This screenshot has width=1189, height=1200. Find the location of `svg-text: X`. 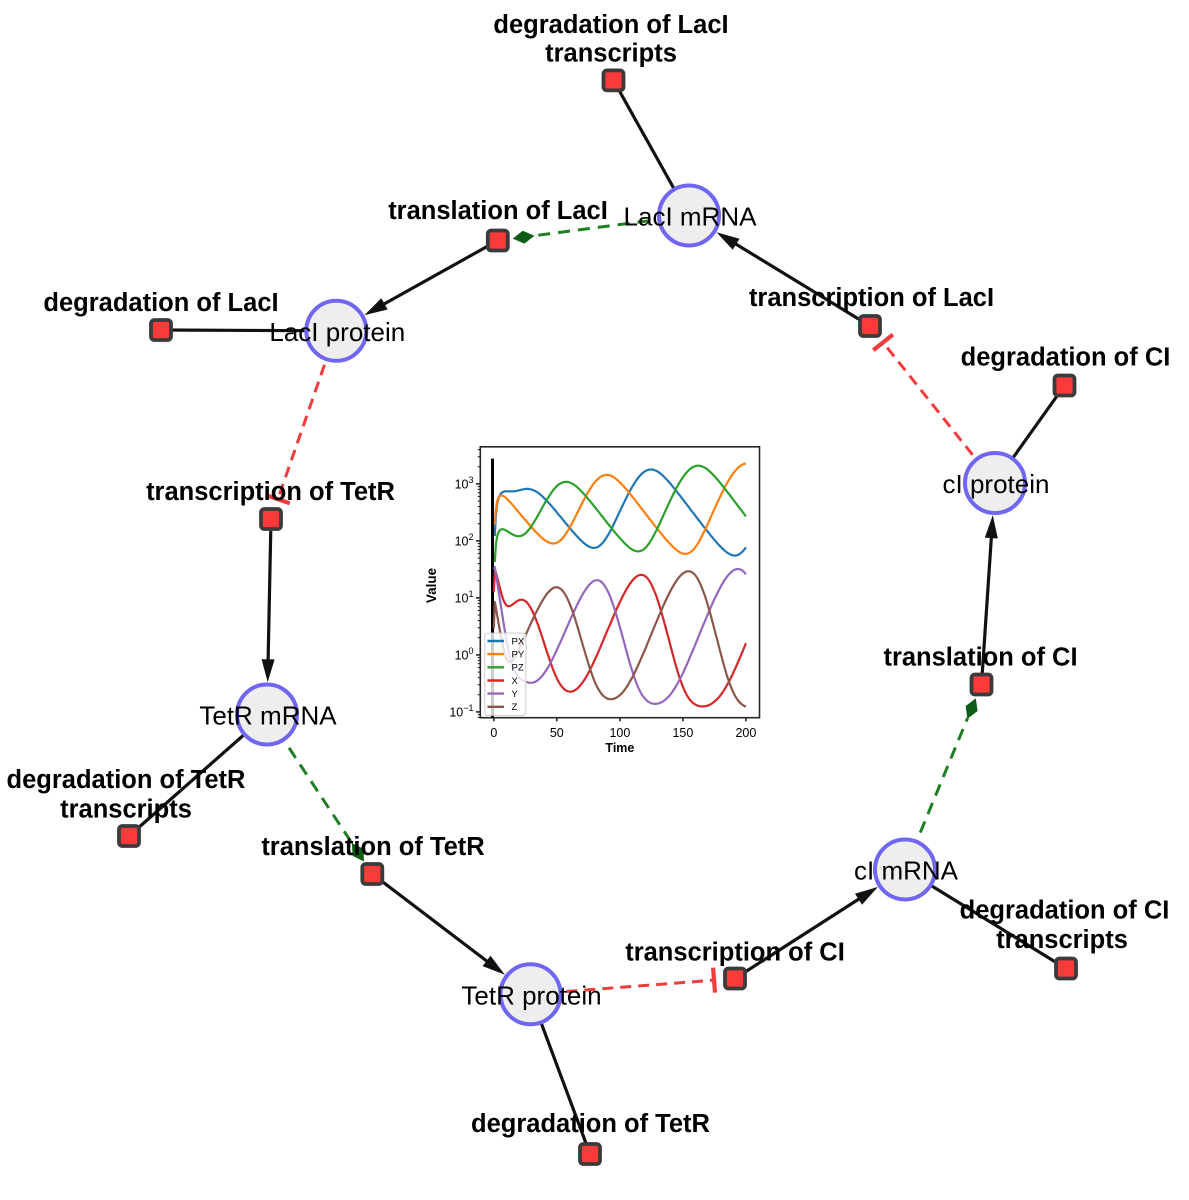

svg-text: X is located at coordinates (515, 681).